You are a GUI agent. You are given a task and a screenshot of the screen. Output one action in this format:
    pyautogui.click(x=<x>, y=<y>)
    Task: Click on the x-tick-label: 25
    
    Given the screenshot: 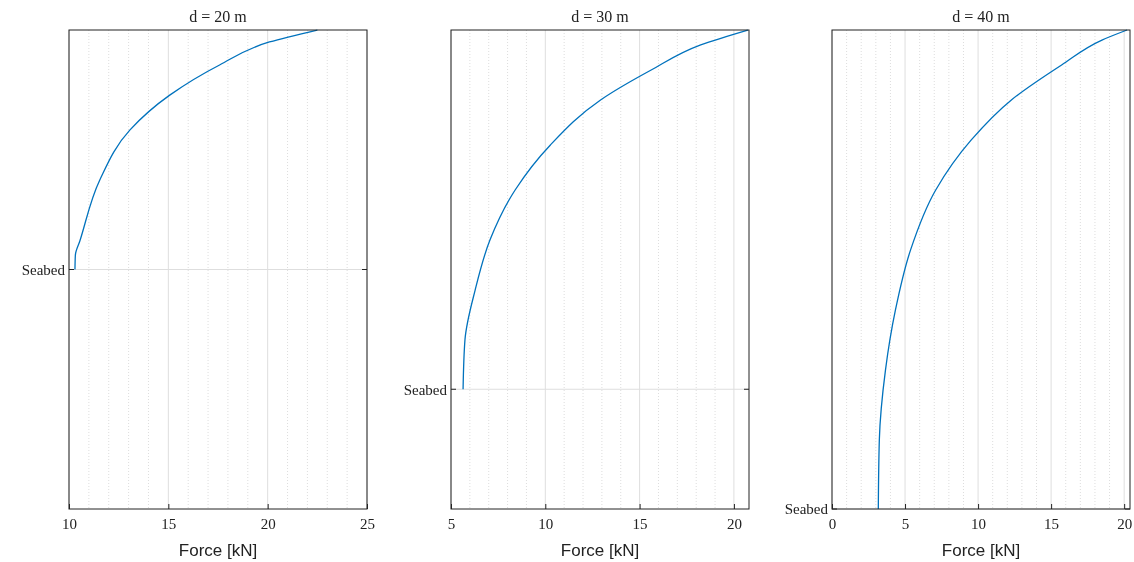 What is the action you would take?
    pyautogui.click(x=367, y=523)
    